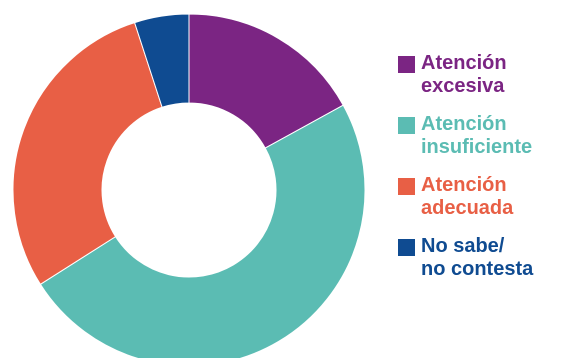  I want to click on legend-label-atencion-excesiva: Atención excesiva, so click(464, 75).